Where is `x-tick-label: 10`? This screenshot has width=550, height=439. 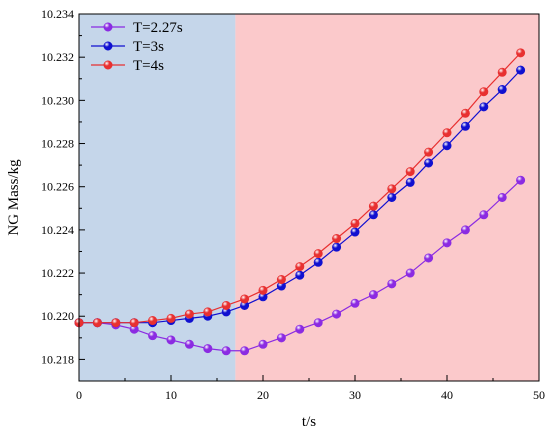
x-tick-label: 10 is located at coordinates (171, 395).